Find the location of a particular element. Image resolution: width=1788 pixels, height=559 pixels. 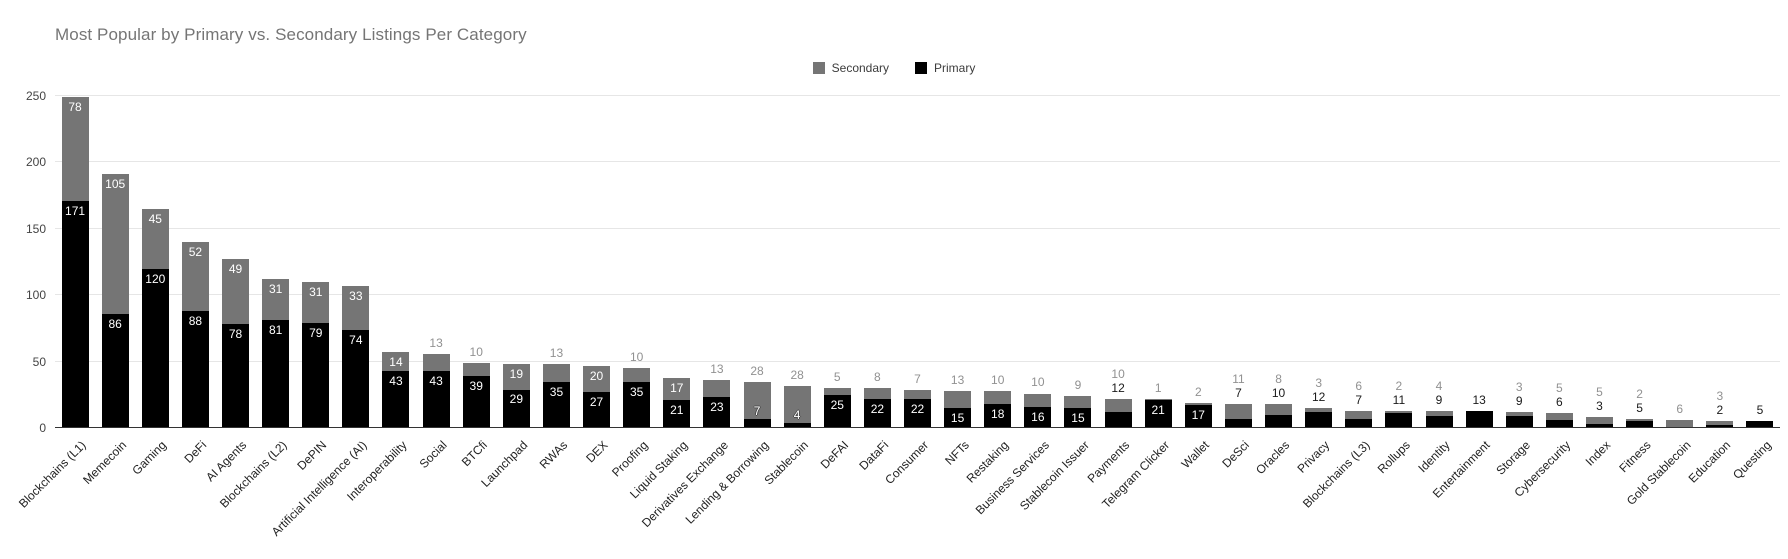

bar-value-label: 105 is located at coordinates (115, 184).